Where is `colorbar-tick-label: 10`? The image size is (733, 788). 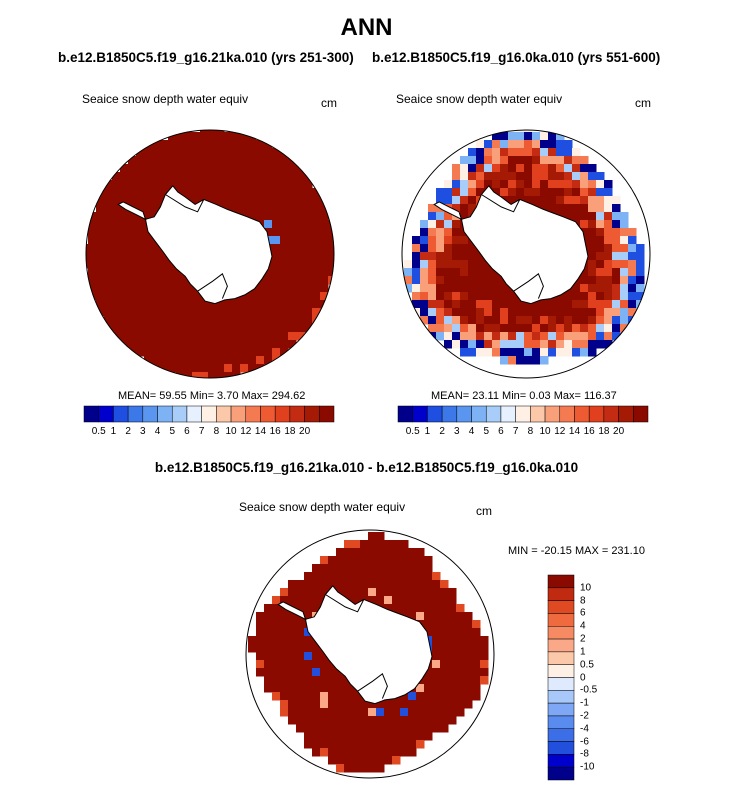
colorbar-tick-label: 10 is located at coordinates (586, 588).